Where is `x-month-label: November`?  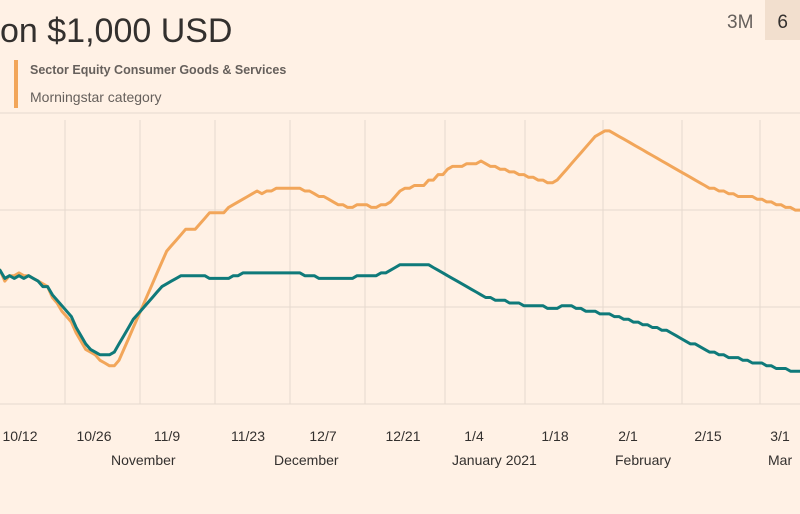
x-month-label: November is located at coordinates (143, 460).